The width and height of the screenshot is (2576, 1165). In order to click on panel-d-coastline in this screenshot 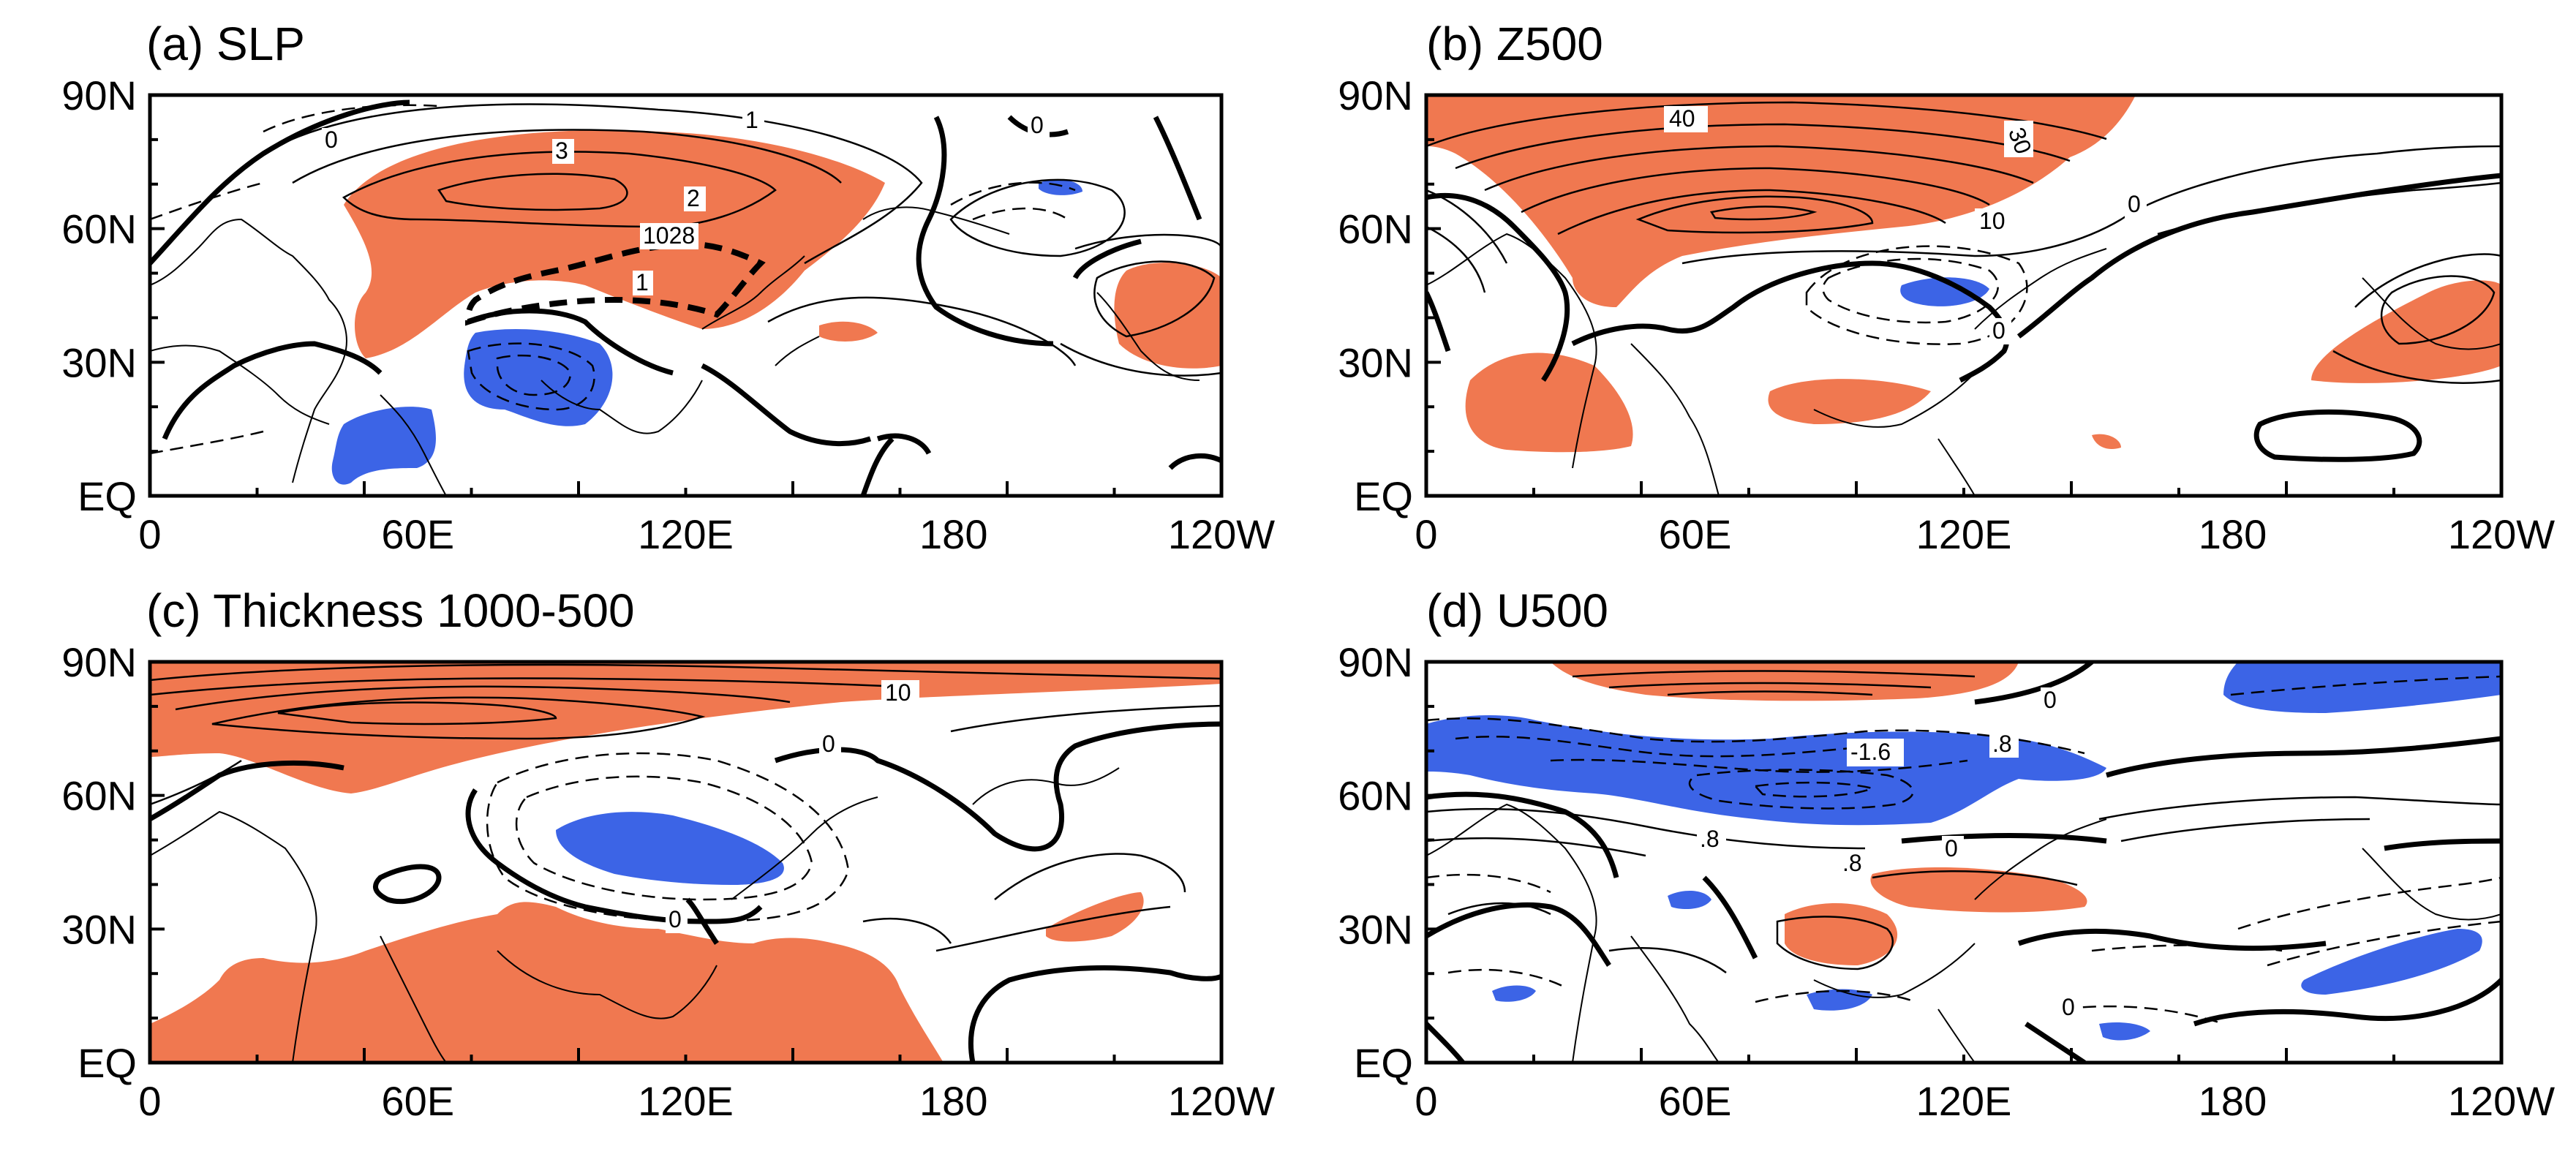, I will do `click(1963, 933)`.